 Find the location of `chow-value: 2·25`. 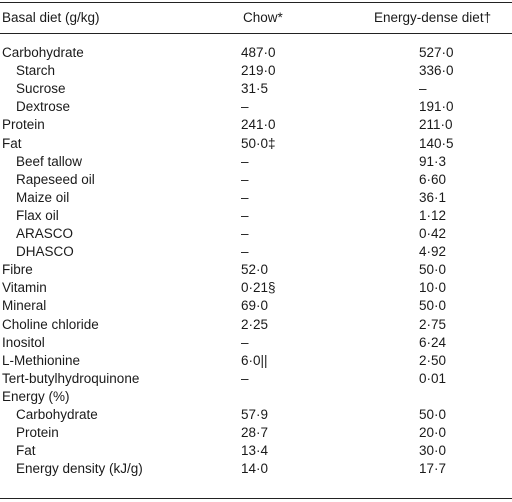

chow-value: 2·25 is located at coordinates (255, 324).